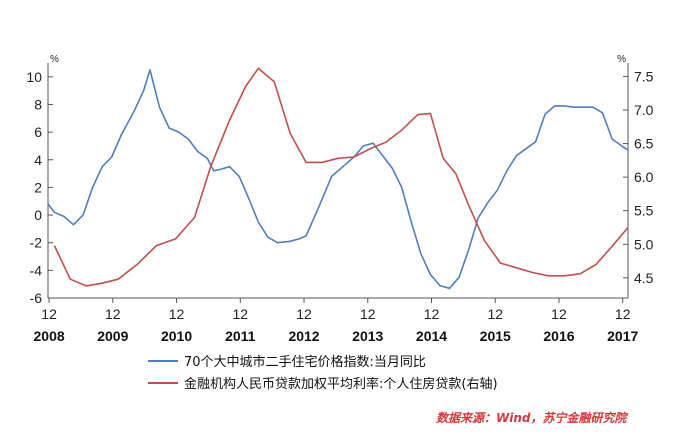 The height and width of the screenshot is (444, 676). I want to click on right-tick-label: 7.5, so click(644, 76).